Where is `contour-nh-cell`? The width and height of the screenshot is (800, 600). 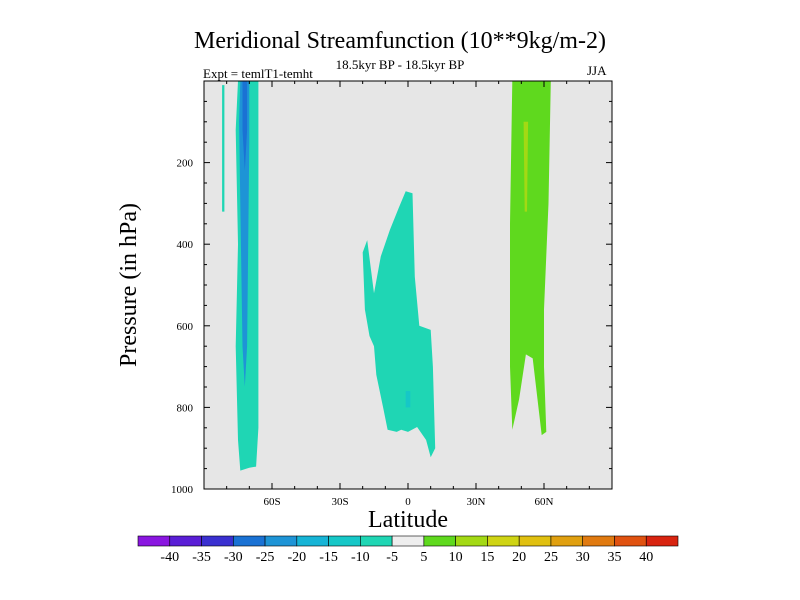
contour-nh-cell is located at coordinates (530, 258).